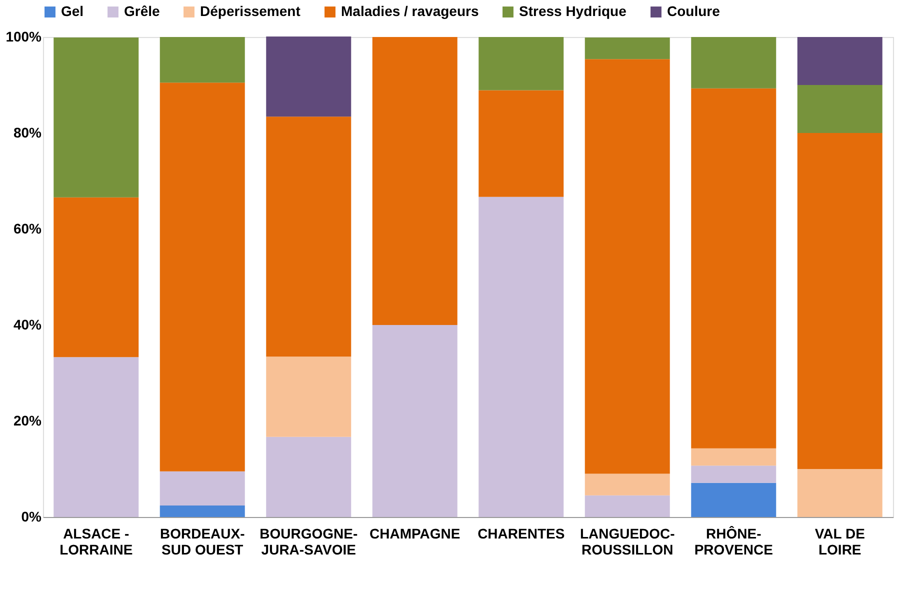 The image size is (921, 595). Describe the element at coordinates (27, 132) in the screenshot. I see `y-tick-label: 80%` at that location.